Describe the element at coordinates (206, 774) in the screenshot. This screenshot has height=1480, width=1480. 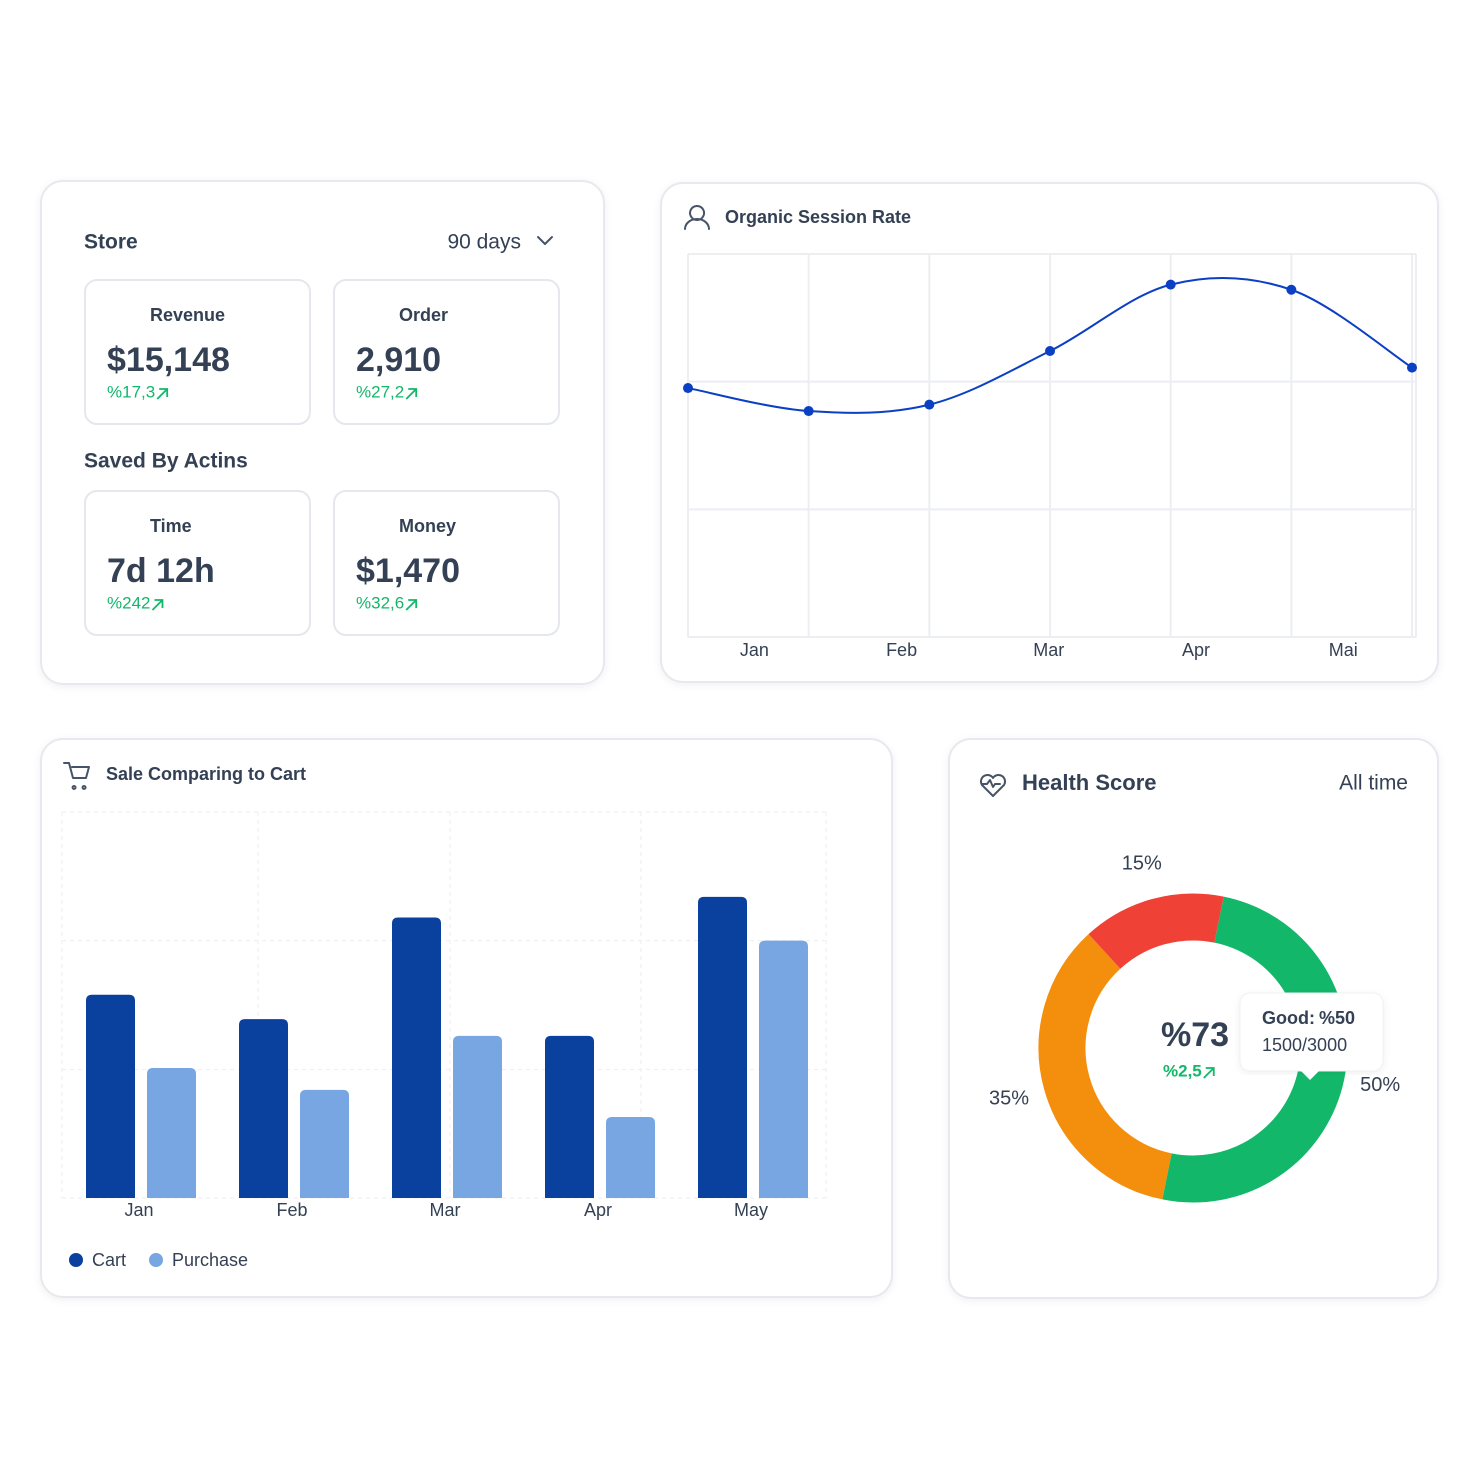
I see `chart-title: Sale Comparing to Cart` at that location.